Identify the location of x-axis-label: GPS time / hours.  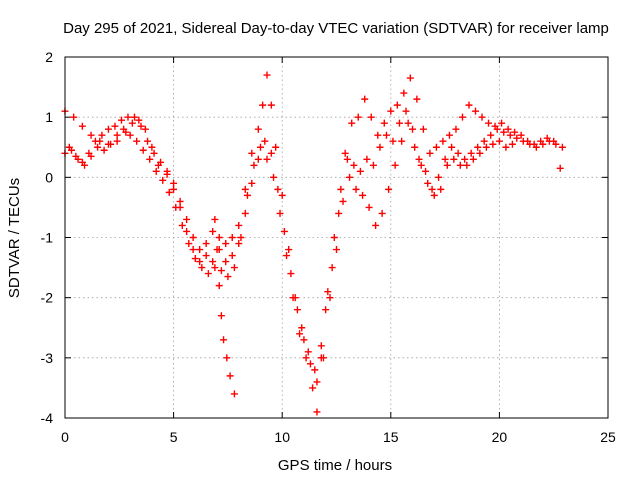
(335, 465).